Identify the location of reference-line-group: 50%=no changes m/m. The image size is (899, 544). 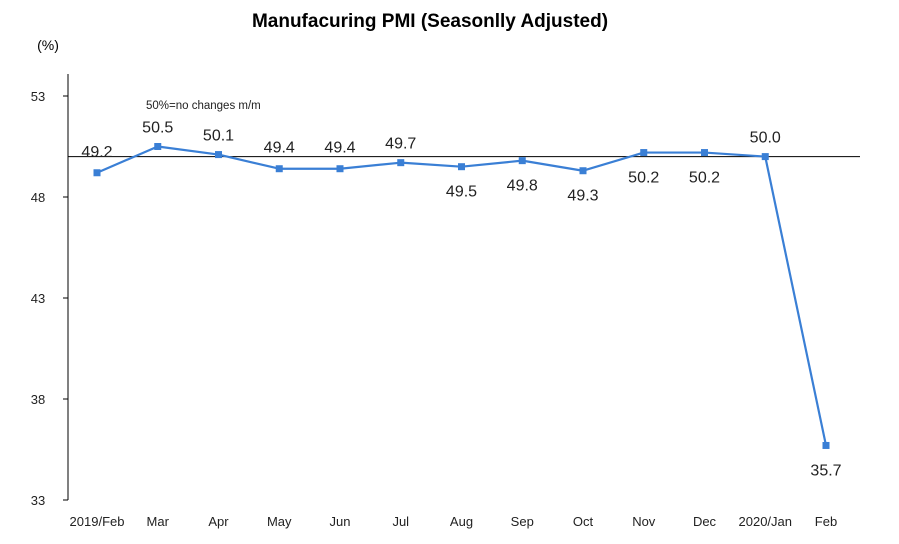
(464, 129).